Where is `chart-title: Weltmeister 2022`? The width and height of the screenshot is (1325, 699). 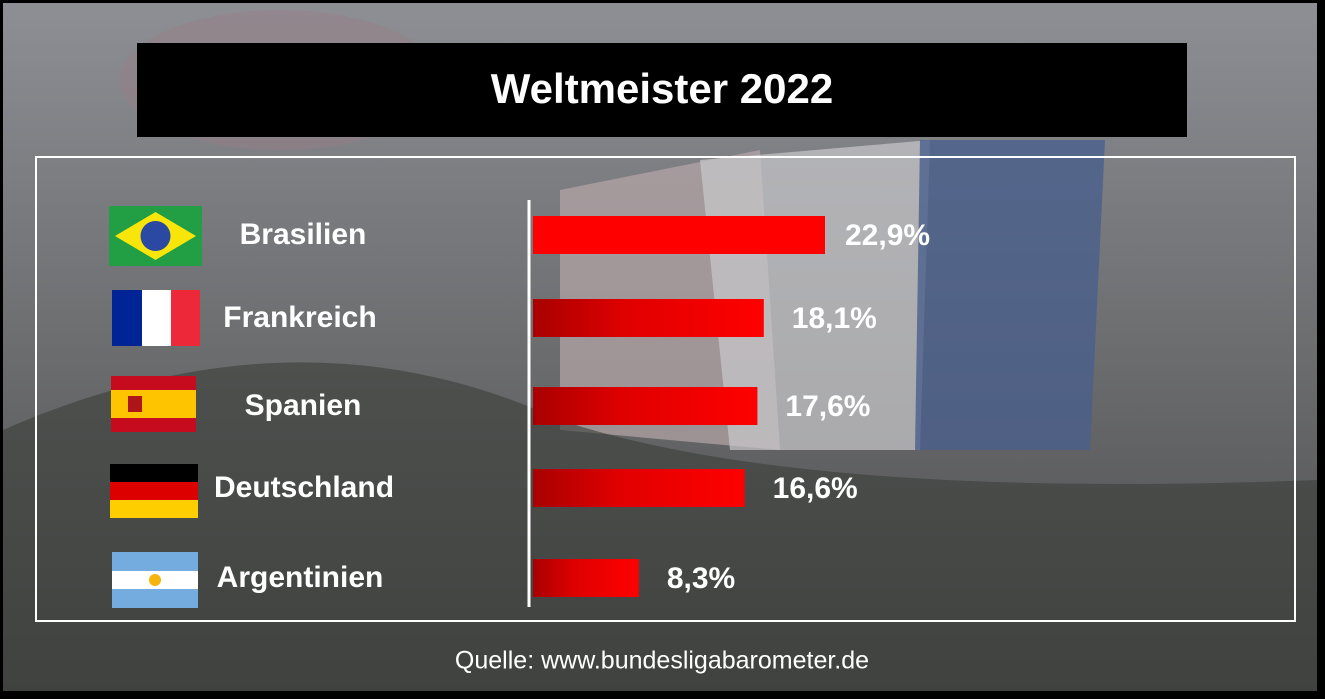 chart-title: Weltmeister 2022 is located at coordinates (662, 88).